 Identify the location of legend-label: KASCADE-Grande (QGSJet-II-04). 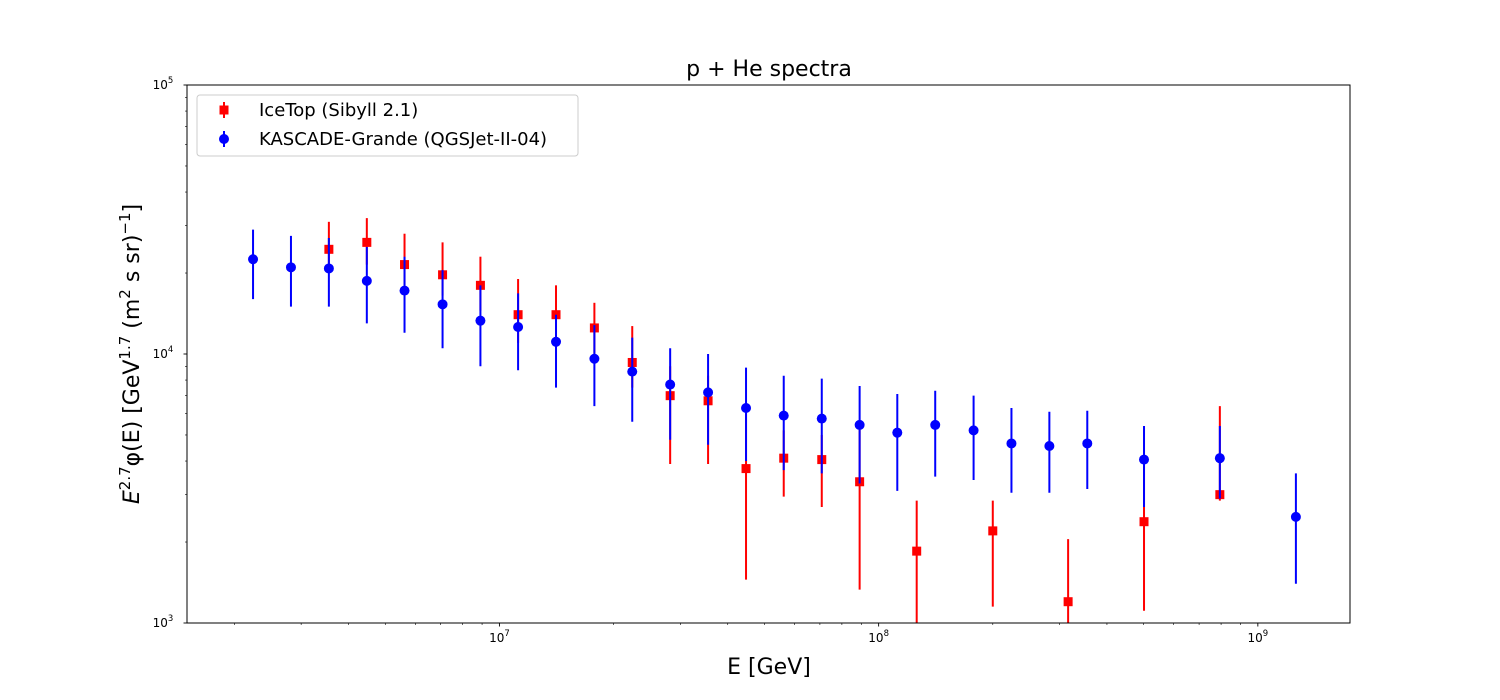
(403, 139).